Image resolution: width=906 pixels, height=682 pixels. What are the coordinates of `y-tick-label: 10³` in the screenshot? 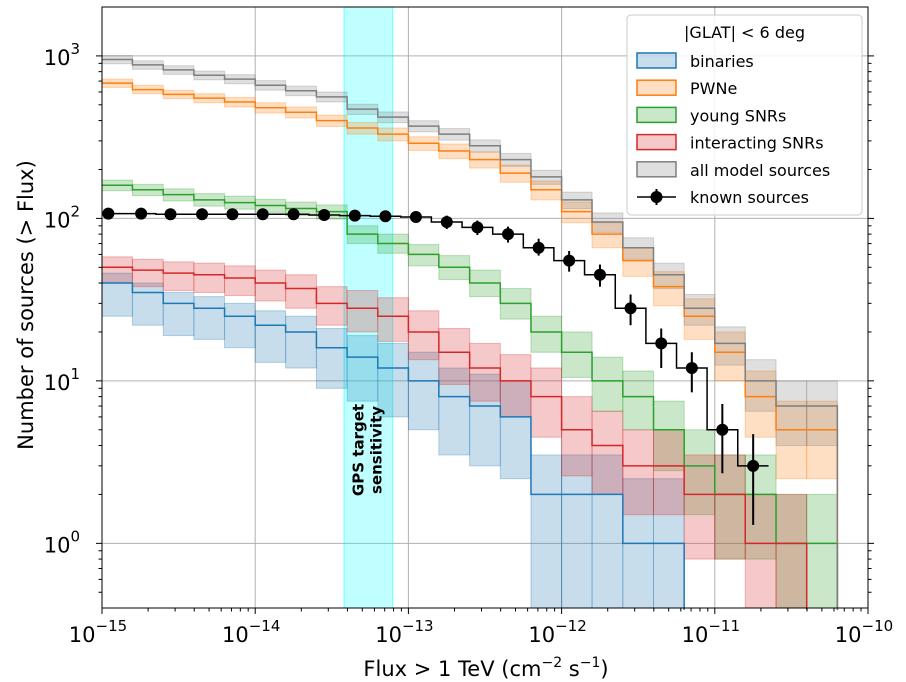 It's located at (62, 55).